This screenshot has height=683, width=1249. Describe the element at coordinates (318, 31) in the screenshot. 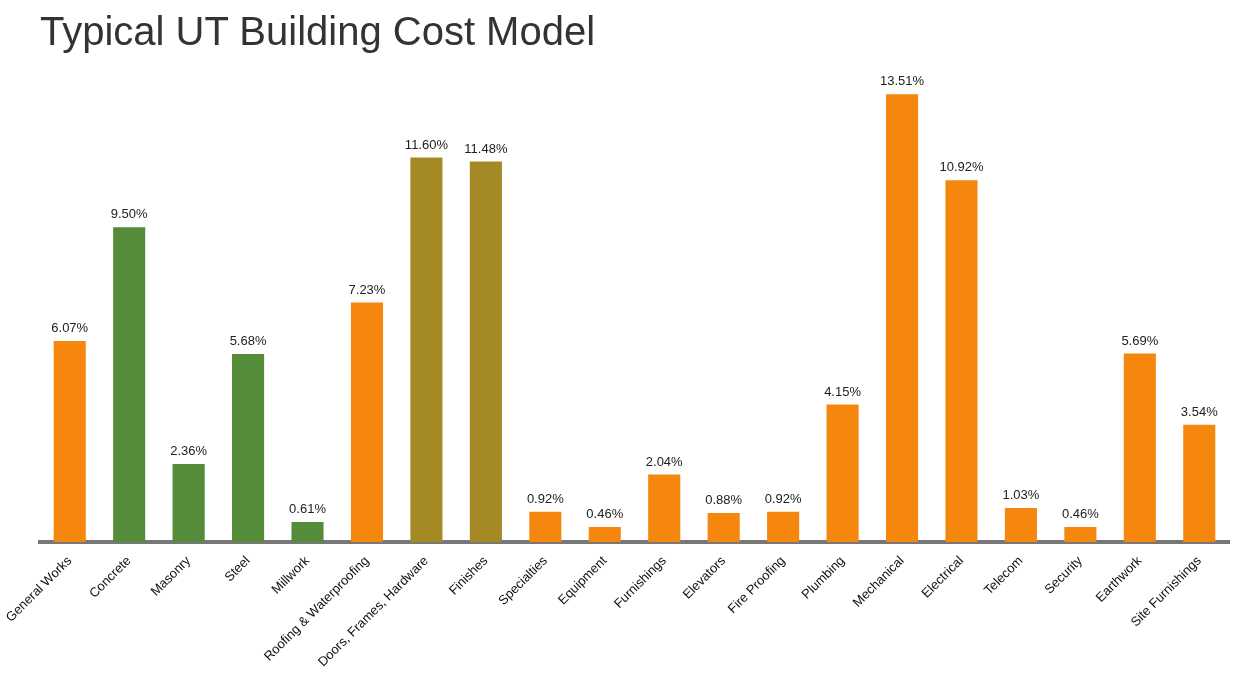

I see `chart-title: Typical UT Building Cost Model` at that location.